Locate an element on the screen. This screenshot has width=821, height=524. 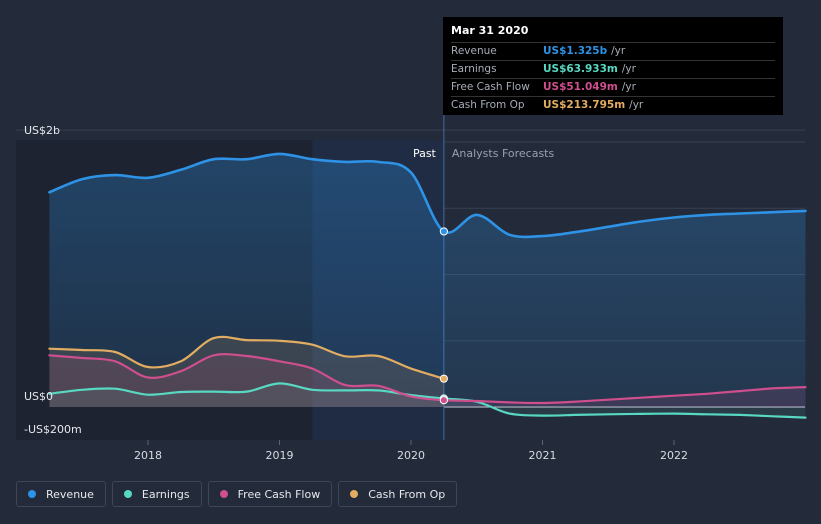
legend-label: Free Cash Flow is located at coordinates (279, 494).